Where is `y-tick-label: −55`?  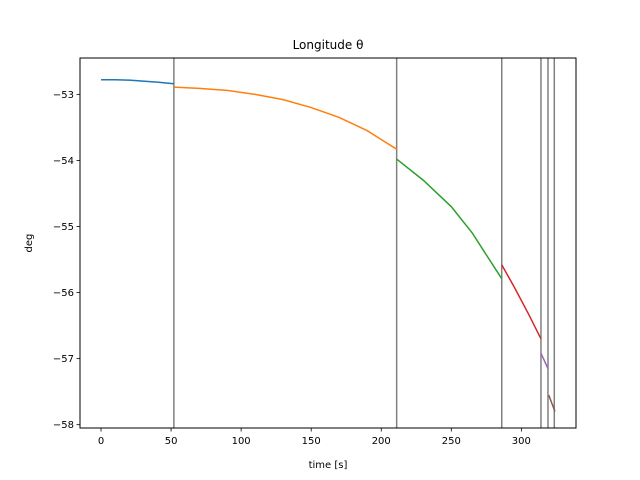 y-tick-label: −55 is located at coordinates (63, 227).